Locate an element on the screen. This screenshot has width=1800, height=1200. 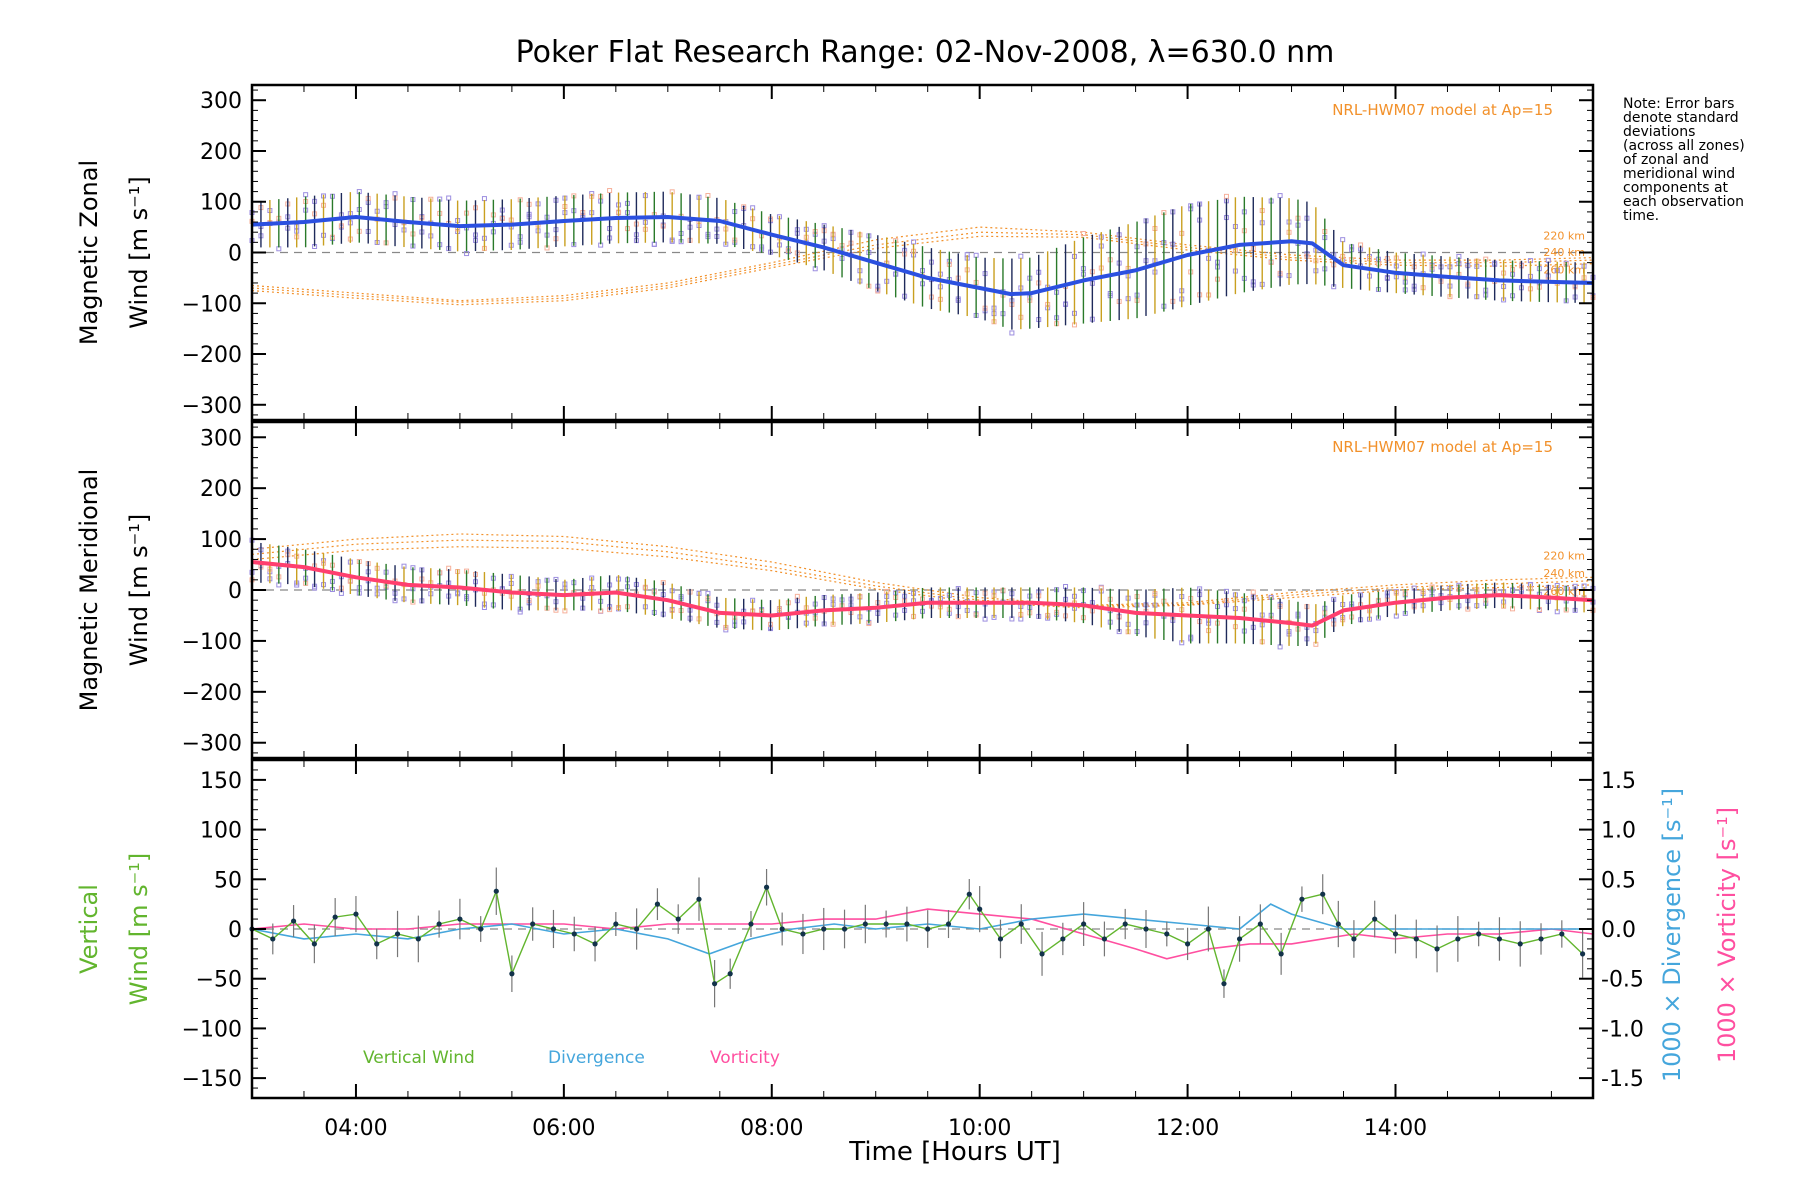
x-tick-label: 14:00 is located at coordinates (1395, 1128).